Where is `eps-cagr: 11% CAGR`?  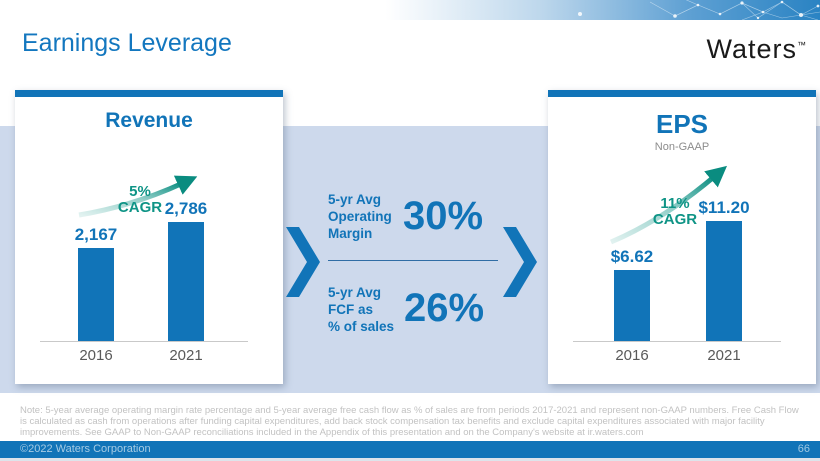
eps-cagr: 11% CAGR is located at coordinates (675, 212).